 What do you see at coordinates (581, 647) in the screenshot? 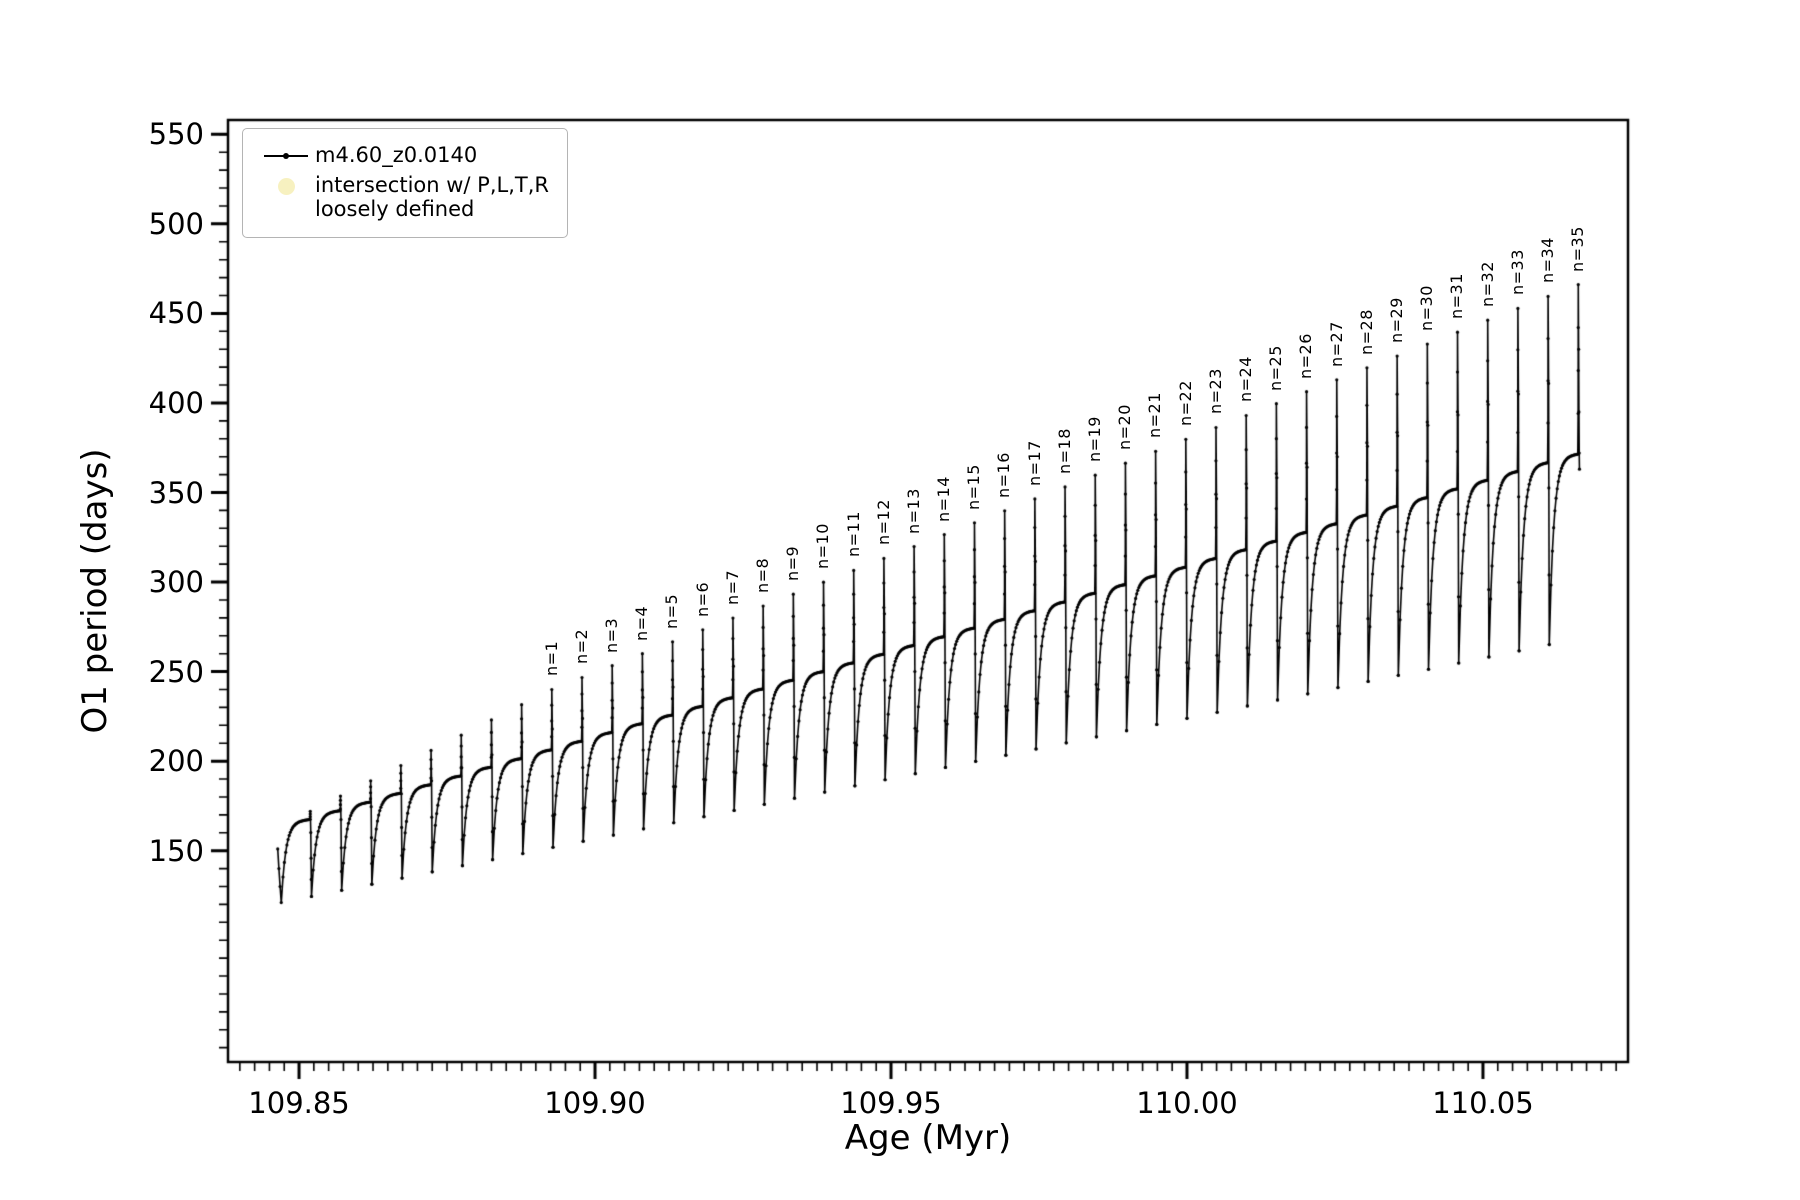
I see `spike-annotation: n=2` at bounding box center [581, 647].